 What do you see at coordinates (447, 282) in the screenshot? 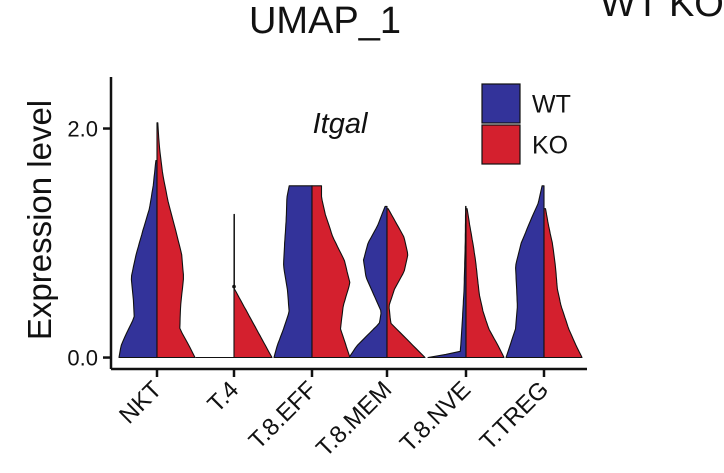
I see `violin-t-8-nve-wt` at bounding box center [447, 282].